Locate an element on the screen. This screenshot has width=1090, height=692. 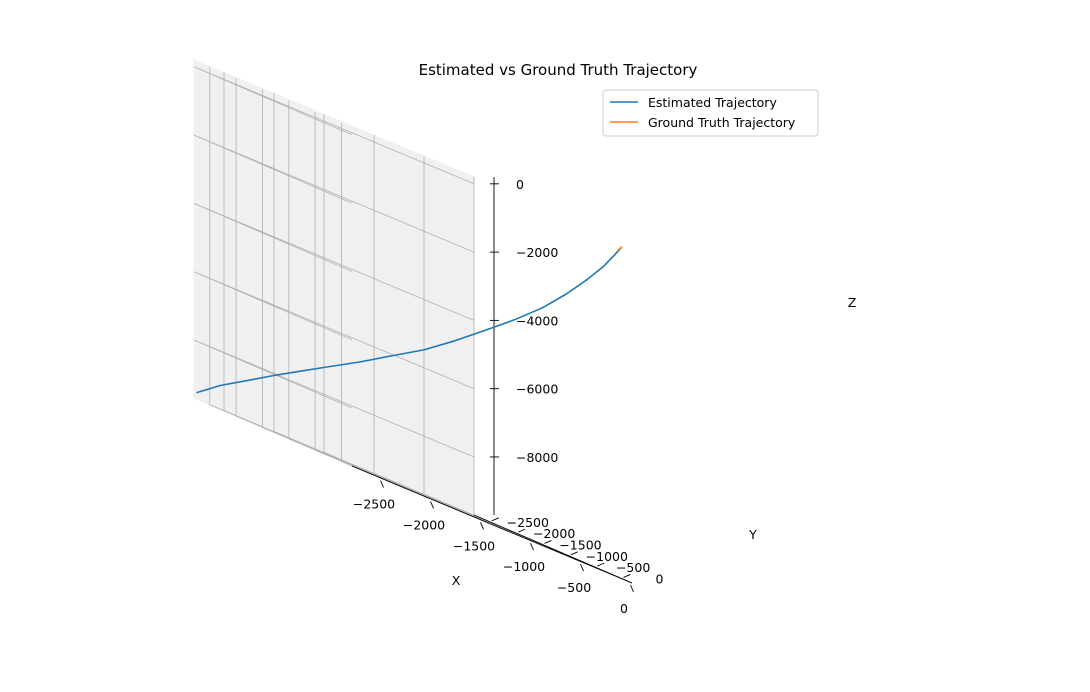
x-tick-label: −1000 is located at coordinates (524, 566).